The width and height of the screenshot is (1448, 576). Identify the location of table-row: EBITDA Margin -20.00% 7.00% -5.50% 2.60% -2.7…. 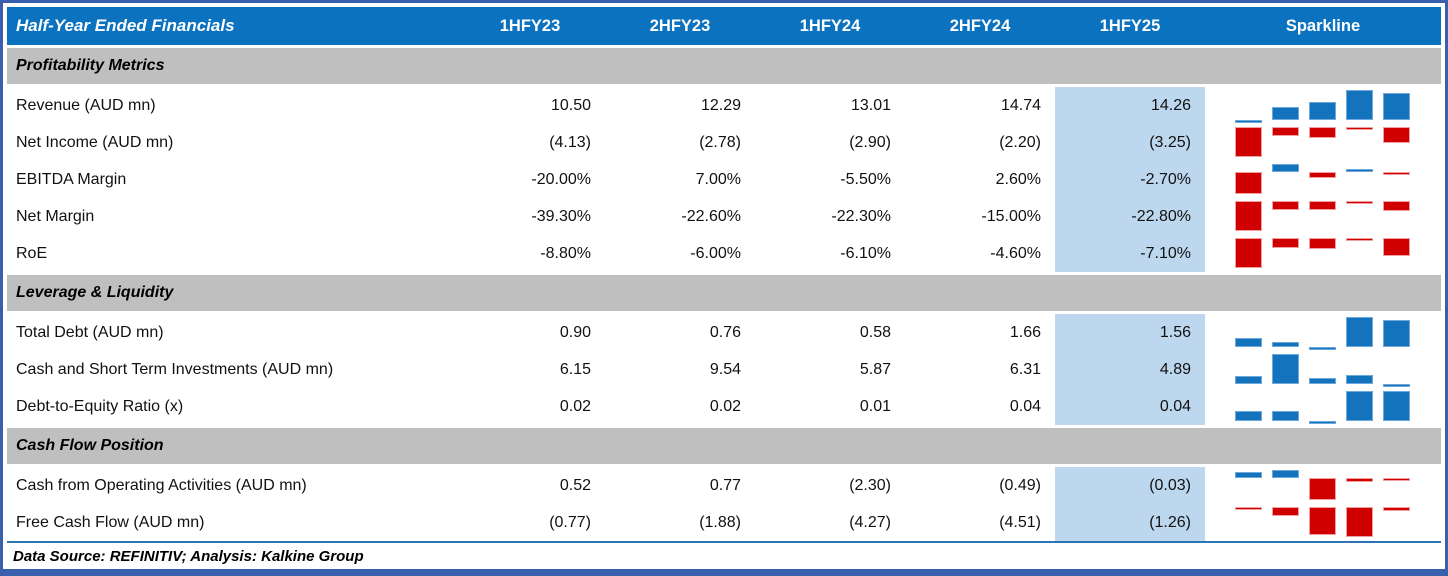
(724, 179).